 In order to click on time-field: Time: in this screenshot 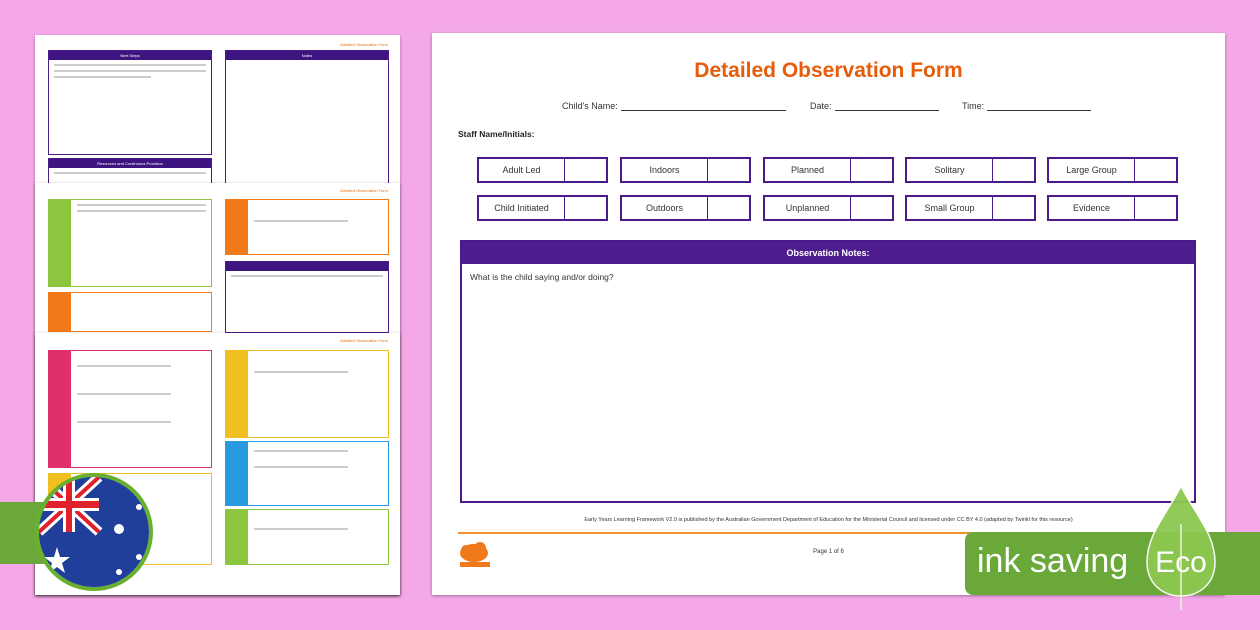, I will do `click(1027, 106)`.